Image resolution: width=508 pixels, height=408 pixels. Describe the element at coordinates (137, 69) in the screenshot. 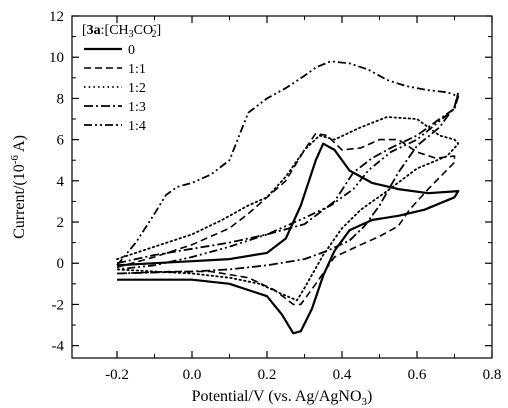

I see `legend-label-1: 1:1` at that location.